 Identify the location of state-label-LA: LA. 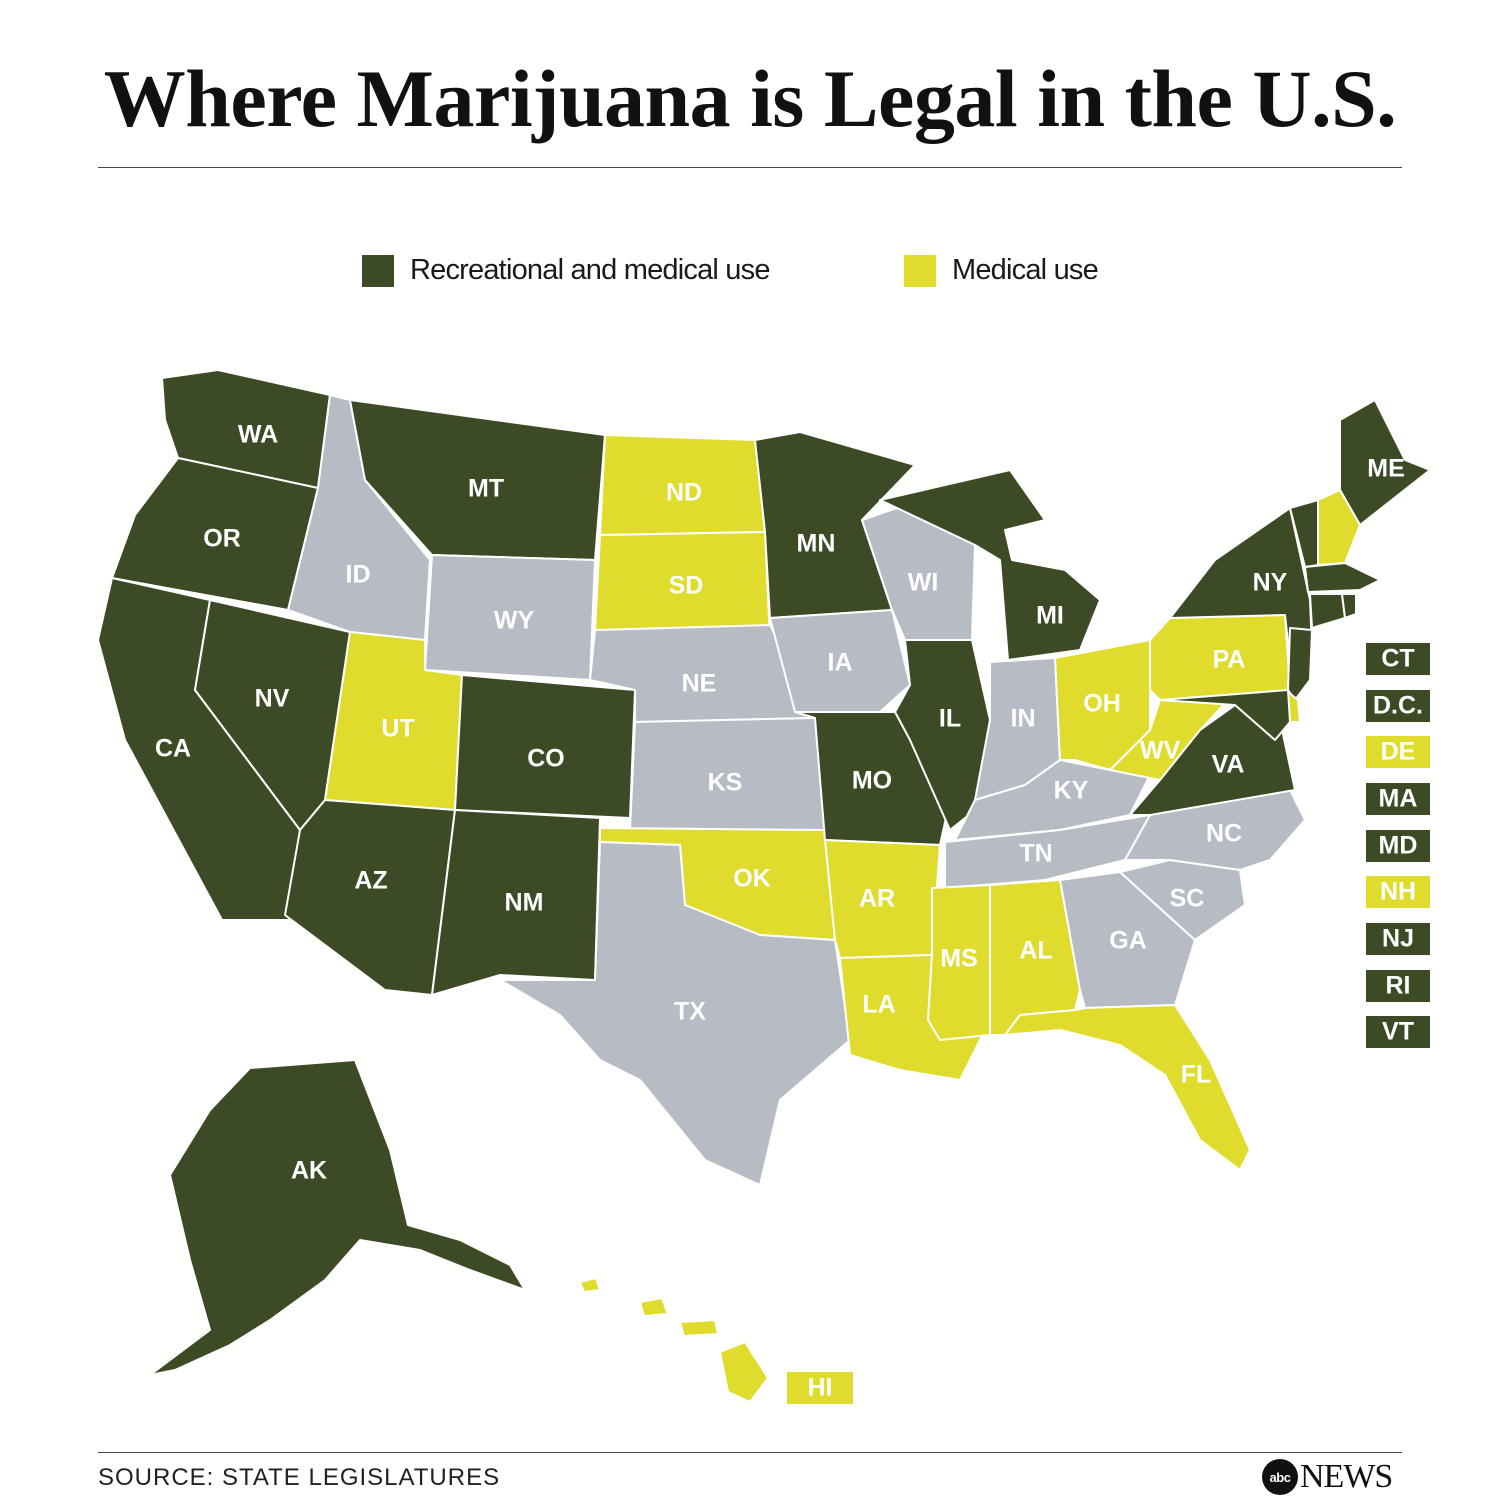
(878, 1005).